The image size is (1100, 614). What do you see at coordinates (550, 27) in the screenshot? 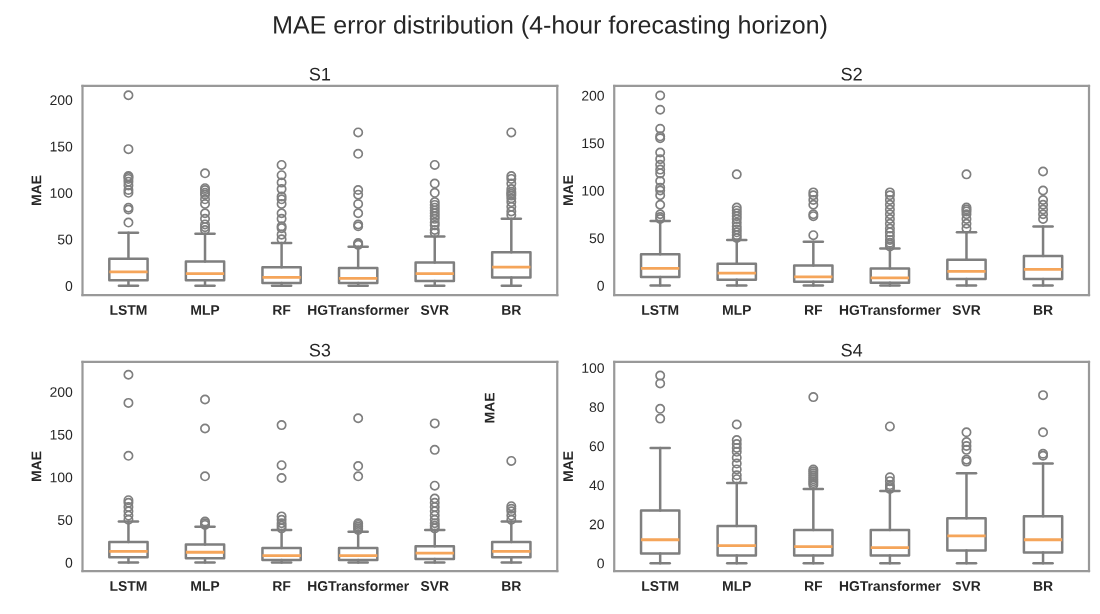
I see `text: MAE error distribution (4-hour forecasting horizon)` at bounding box center [550, 27].